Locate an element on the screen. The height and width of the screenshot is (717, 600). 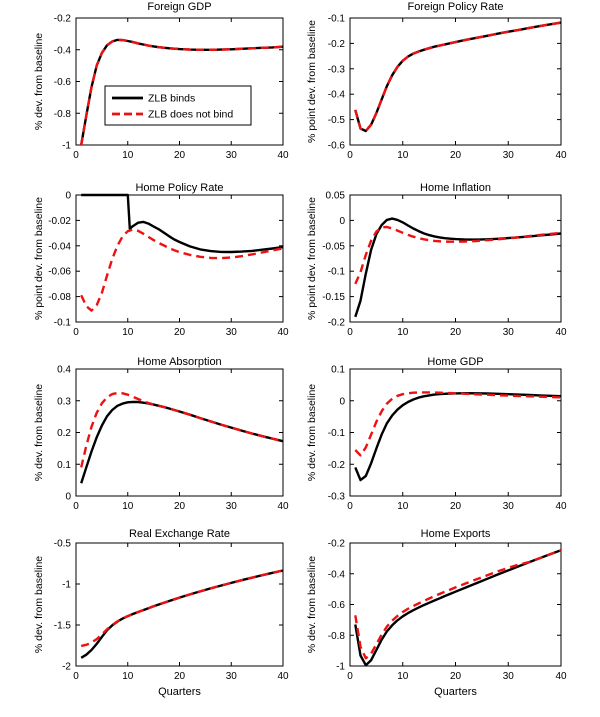
foreign-policy-rate-plot: 0 10 20 30 40 -0.6 -0.5 -0.4 -0.3 -0.2 -0.1 is located at coordinates (447, 88).